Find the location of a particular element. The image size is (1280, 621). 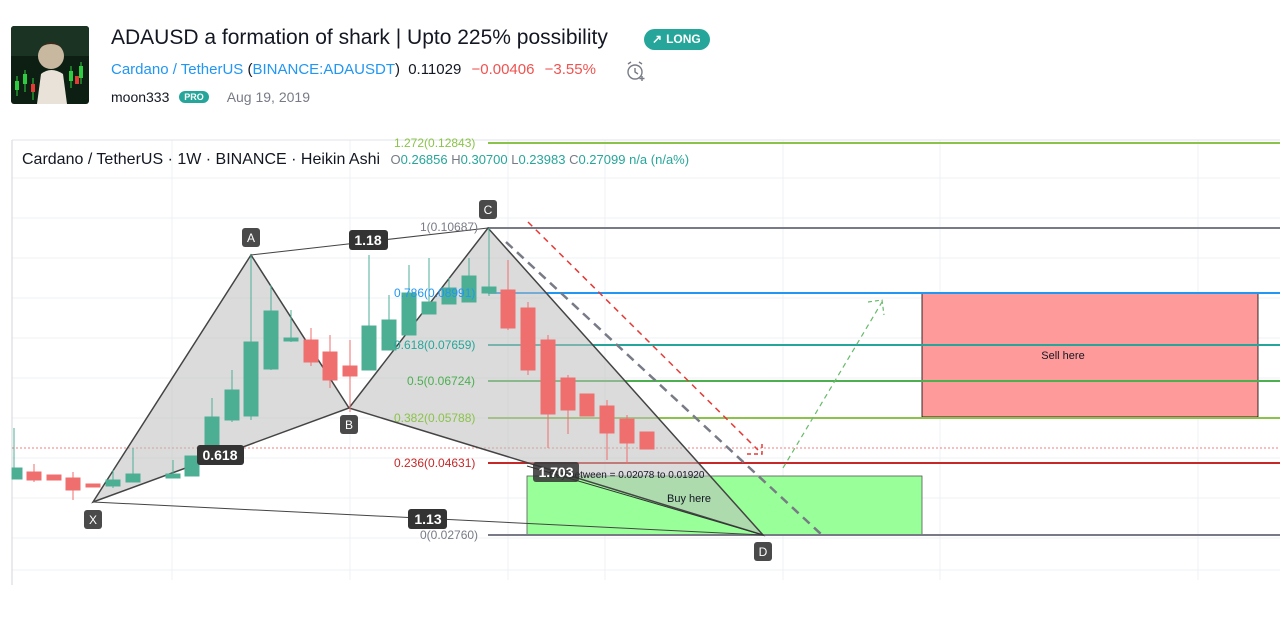

ohlc-low: 0.23983 is located at coordinates (542, 159).